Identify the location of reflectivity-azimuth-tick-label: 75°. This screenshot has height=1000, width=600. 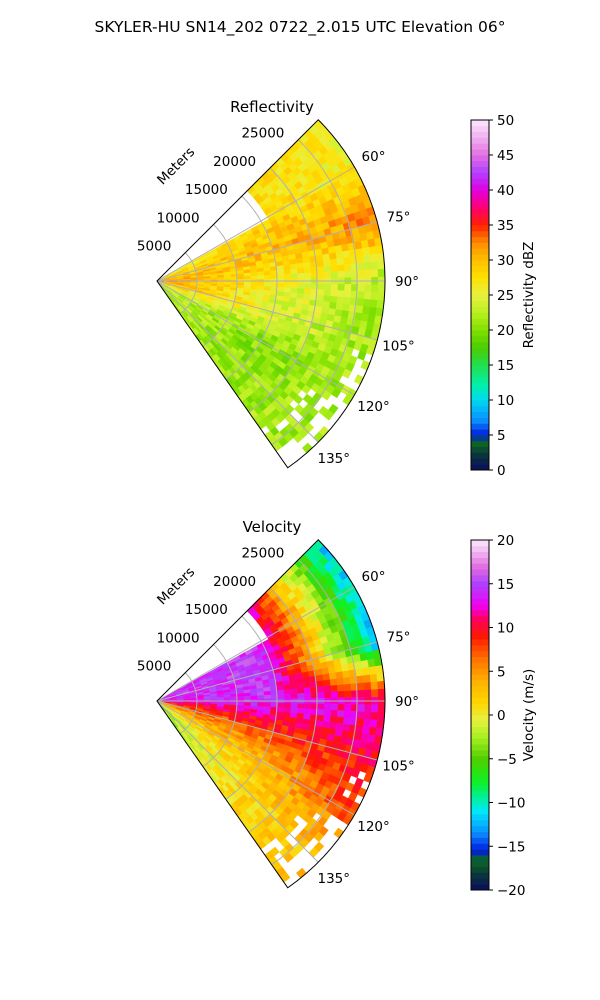
(399, 217).